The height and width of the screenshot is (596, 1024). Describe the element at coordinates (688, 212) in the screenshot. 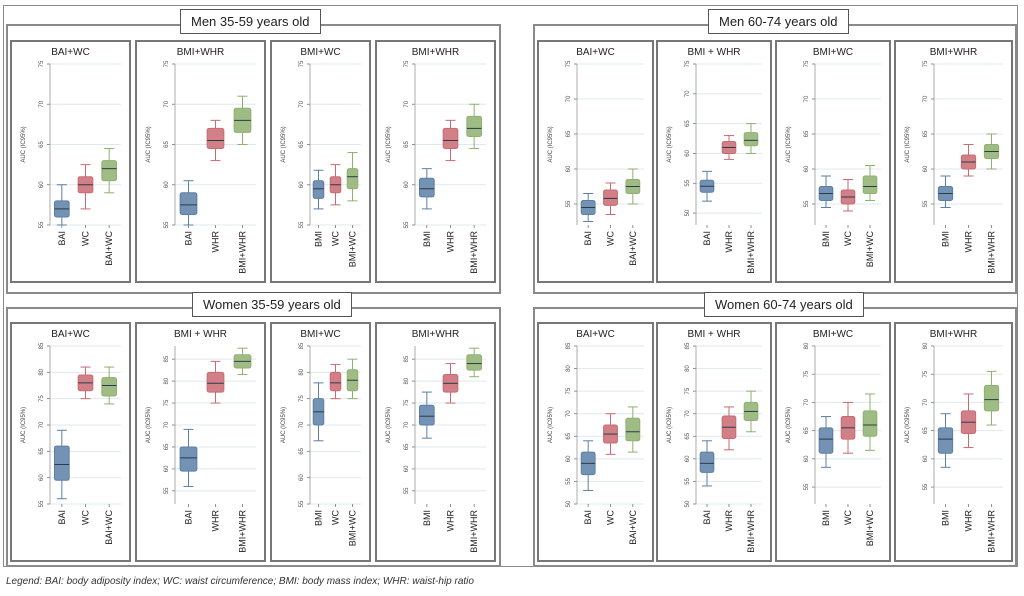

I see `y-tick-label: 50` at that location.